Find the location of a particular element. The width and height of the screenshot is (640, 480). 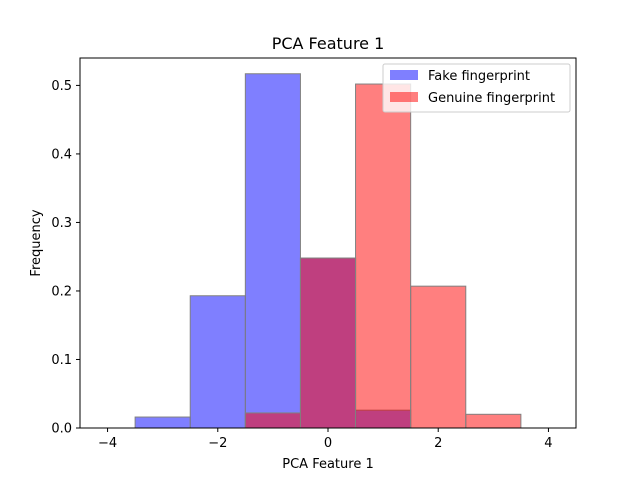

x-tick-label: −4 is located at coordinates (107, 443).